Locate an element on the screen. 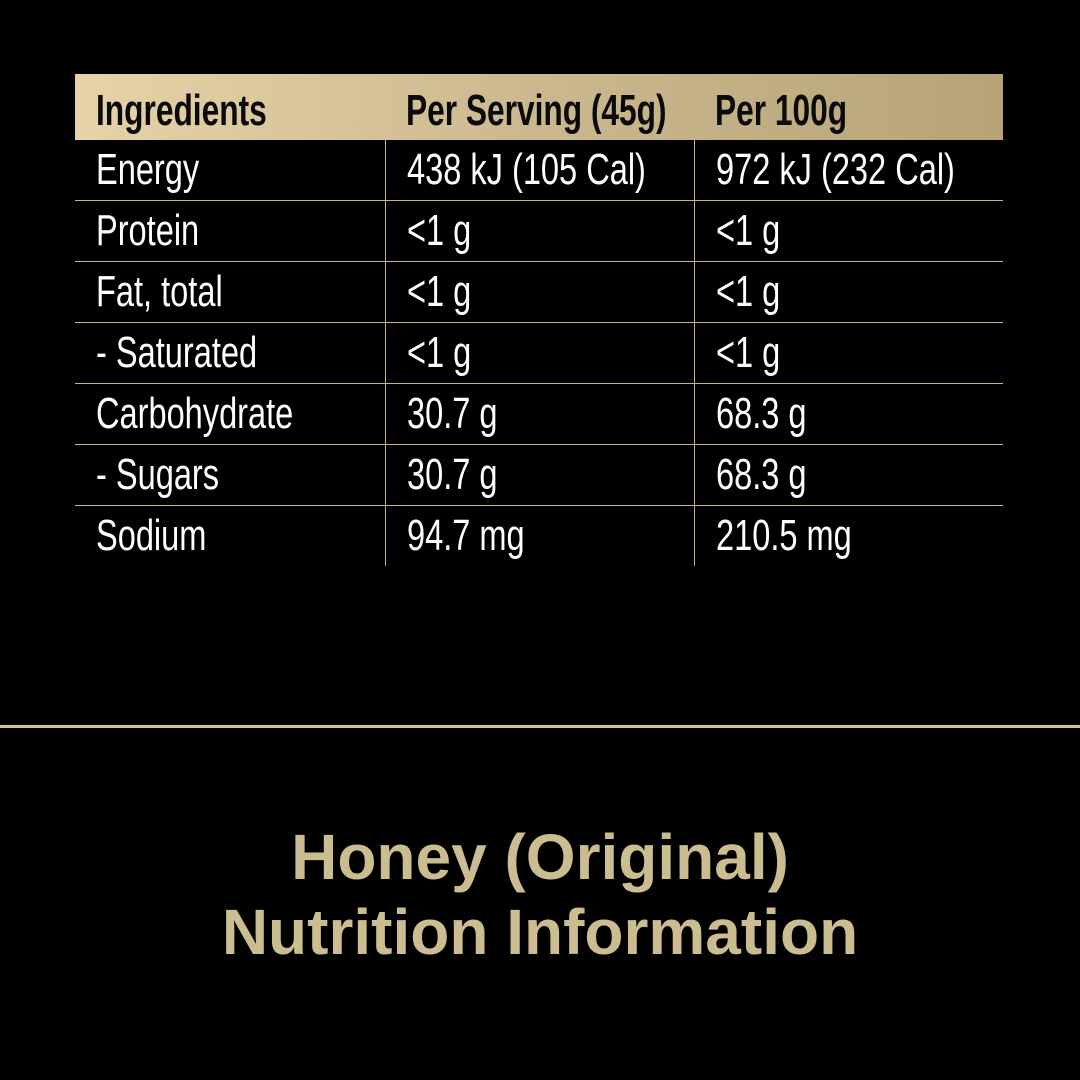  table-cell: 94.7 mg is located at coordinates (539, 536).